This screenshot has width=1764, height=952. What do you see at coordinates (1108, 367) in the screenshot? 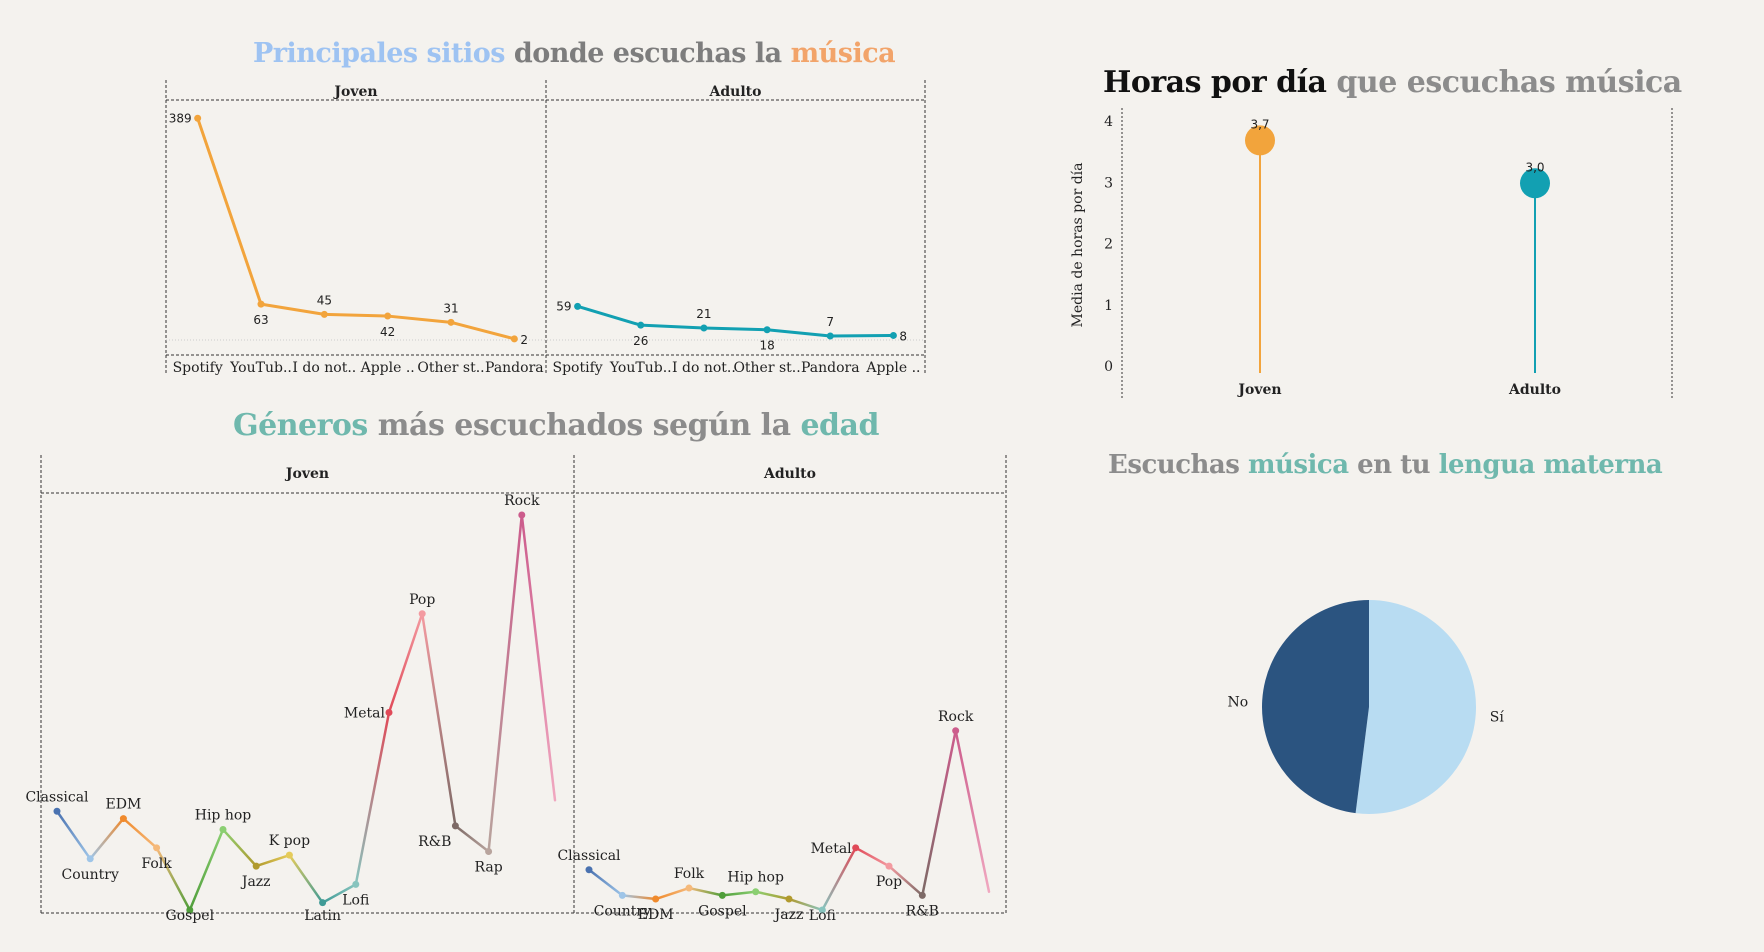
I see `y-tick-label: 0` at bounding box center [1108, 367].